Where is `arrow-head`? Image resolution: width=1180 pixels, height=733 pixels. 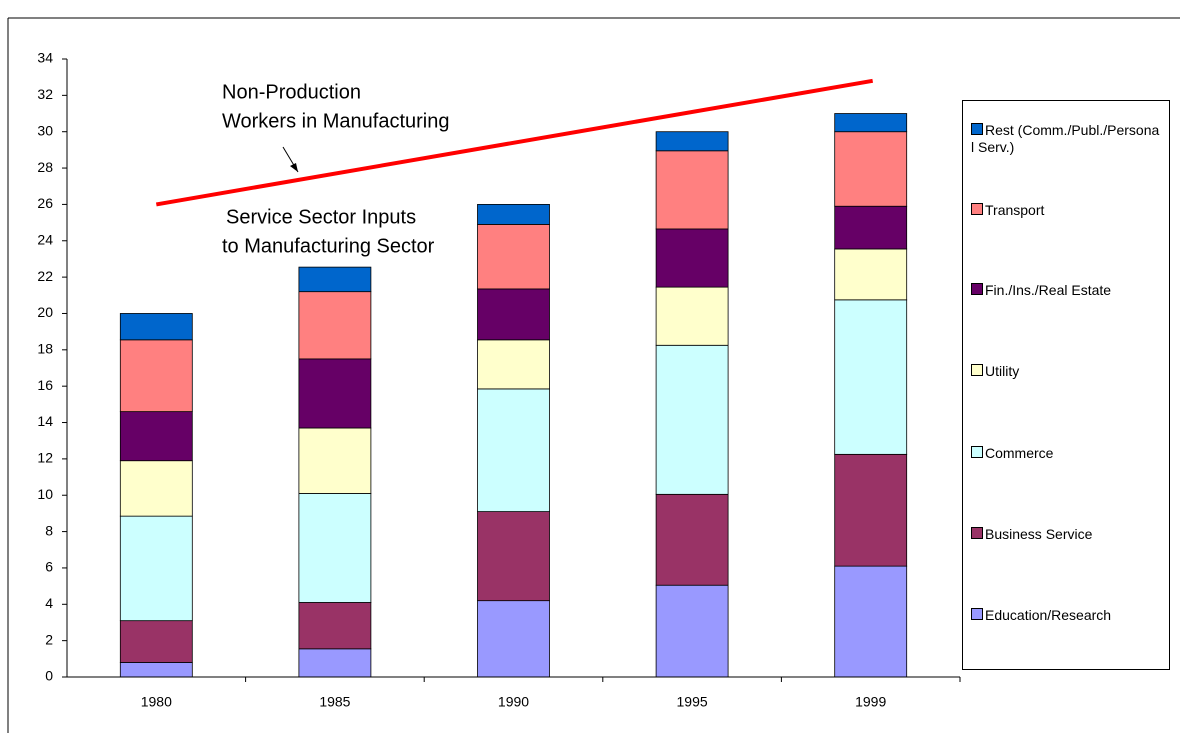
arrow-head is located at coordinates (294, 167).